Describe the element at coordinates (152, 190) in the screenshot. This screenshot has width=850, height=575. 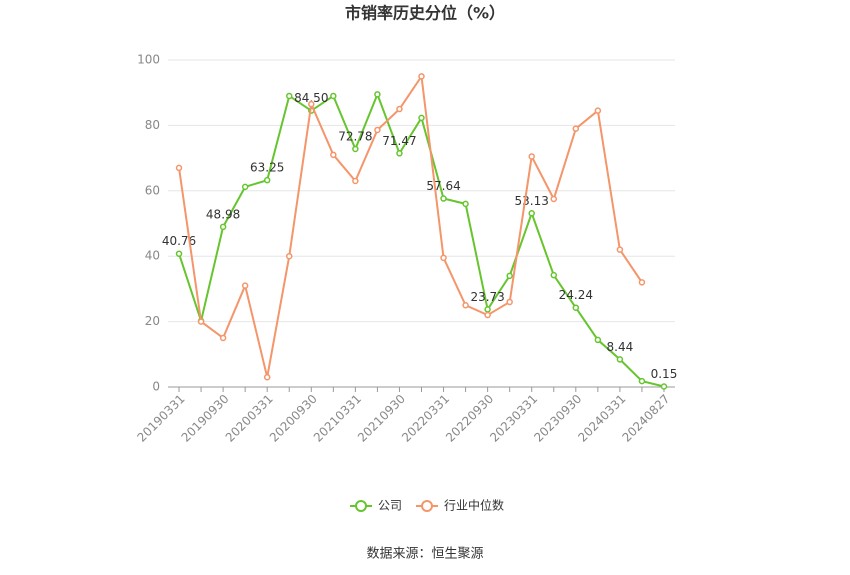
I see `y-tick-label: 60` at that location.